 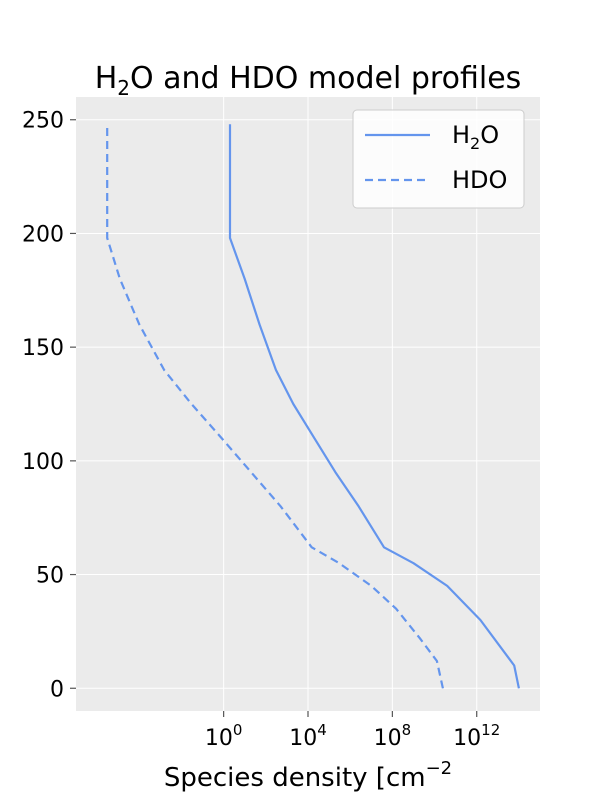 What do you see at coordinates (393, 736) in the screenshot?
I see `x-tick-label: 10⁸` at bounding box center [393, 736].